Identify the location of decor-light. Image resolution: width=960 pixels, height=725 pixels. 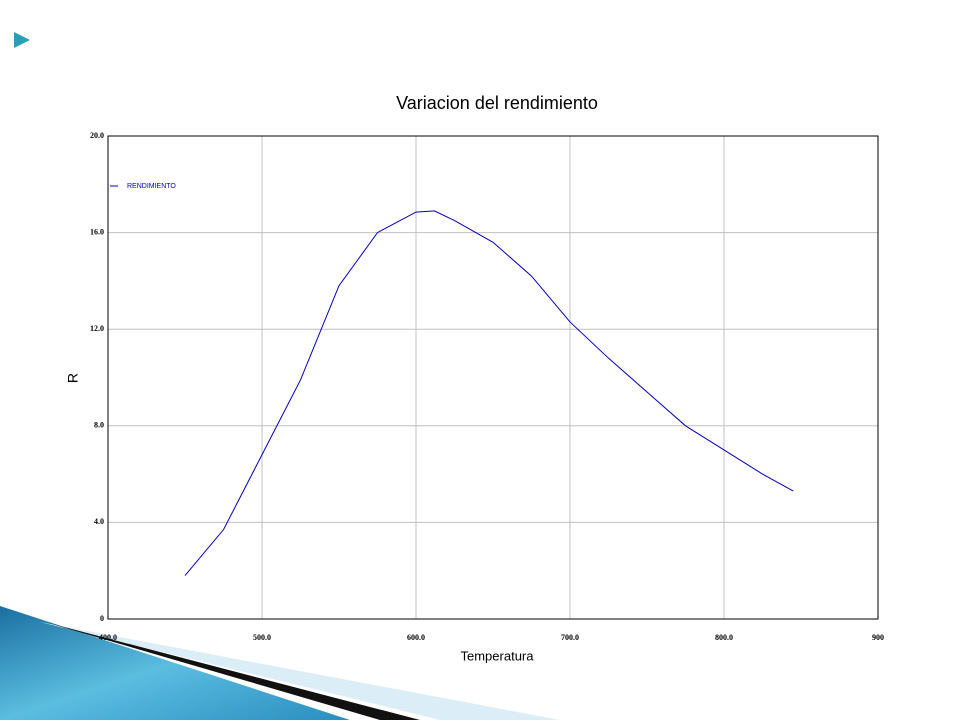
(300, 671).